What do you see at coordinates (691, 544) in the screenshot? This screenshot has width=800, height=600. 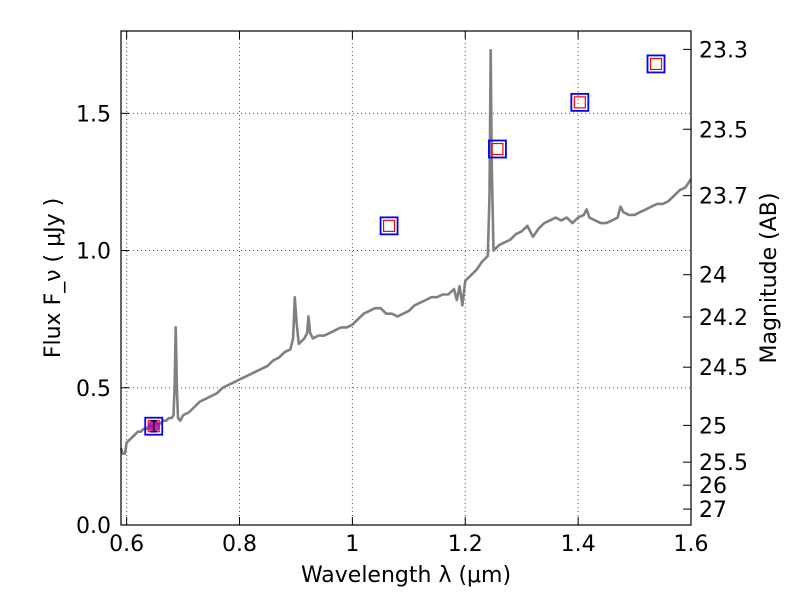 I see `x-tick-label: 1.6` at bounding box center [691, 544].